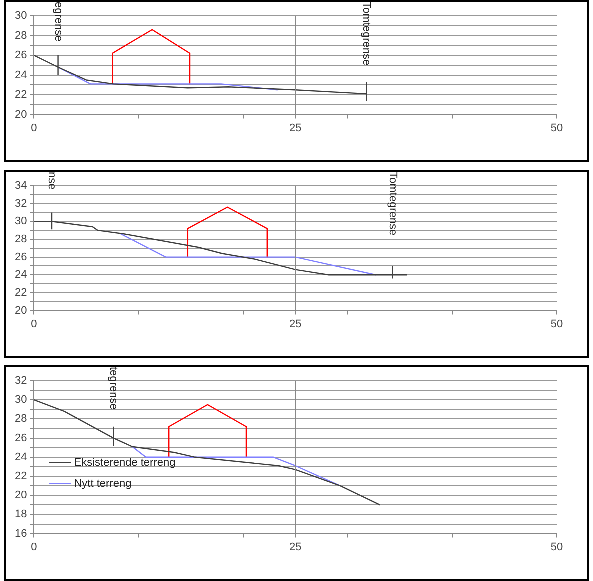 This screenshot has width=593, height=581. I want to click on annotation: egrense, so click(58, 22).